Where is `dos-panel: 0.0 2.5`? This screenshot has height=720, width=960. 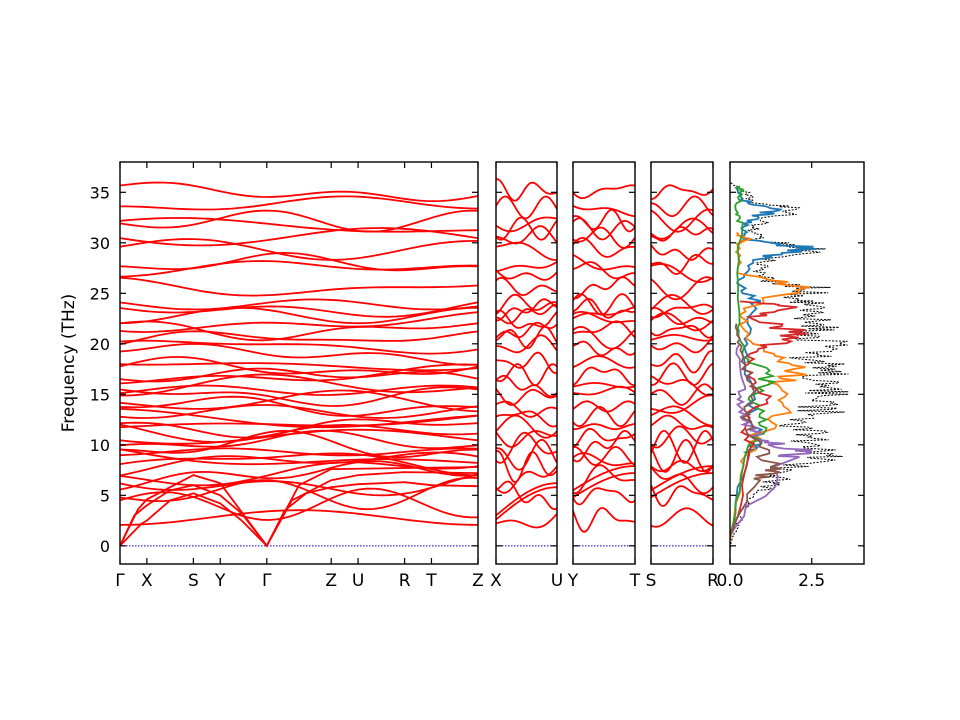 dos-panel: 0.0 2.5 is located at coordinates (790, 376).